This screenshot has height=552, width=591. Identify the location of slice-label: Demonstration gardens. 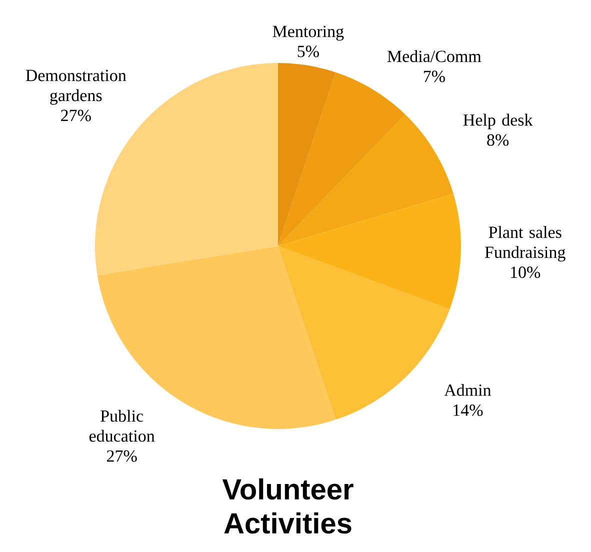
(76, 87).